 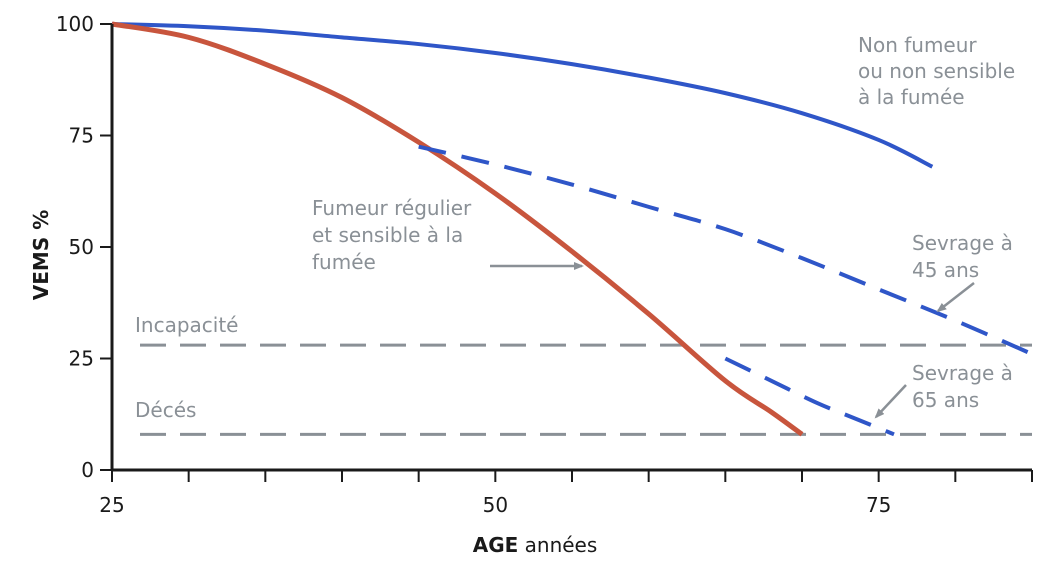 I want to click on annotation-non-smoker-line1: Non fumeur, so click(x=917, y=45).